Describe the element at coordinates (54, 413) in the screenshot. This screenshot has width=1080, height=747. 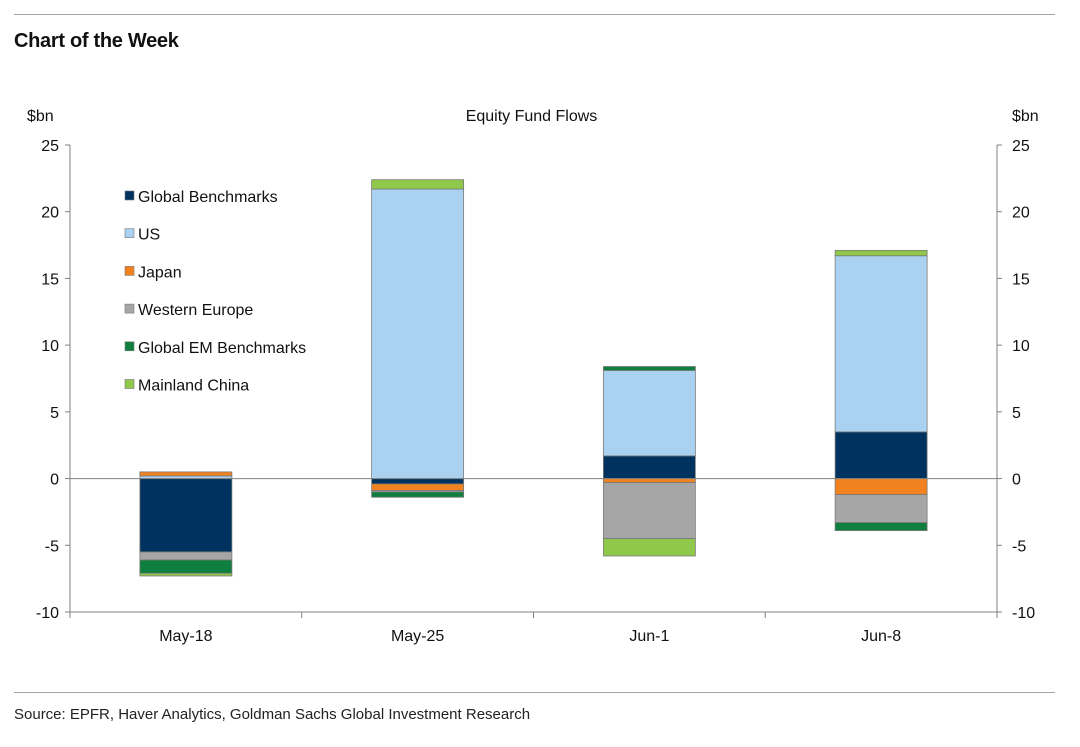
I see `y-tick-label-left: 5` at that location.